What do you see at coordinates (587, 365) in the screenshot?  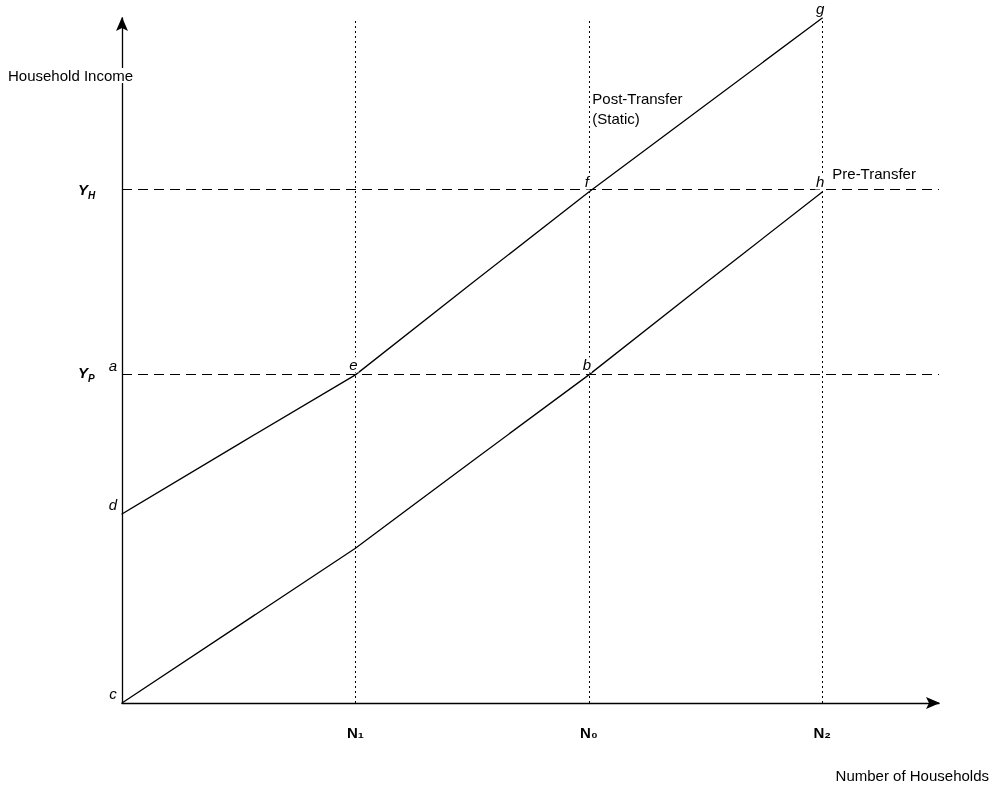 I see `annotation: b` at bounding box center [587, 365].